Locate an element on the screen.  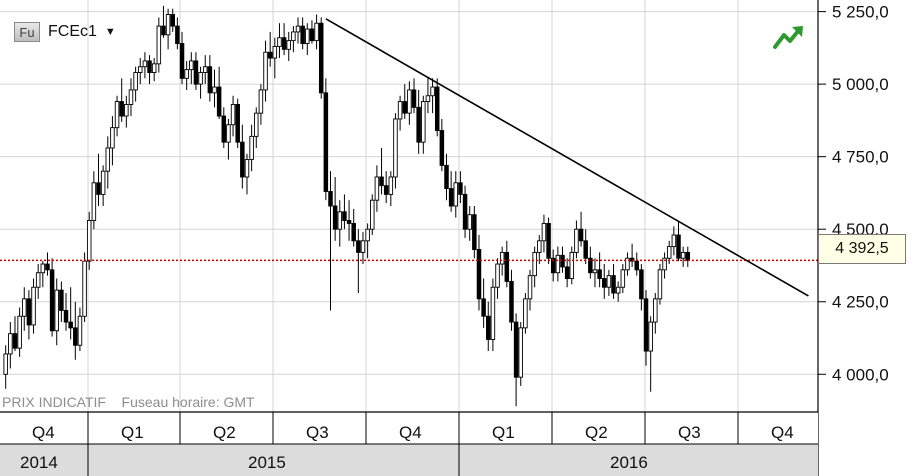
quarter-label: Q2 is located at coordinates (596, 432).